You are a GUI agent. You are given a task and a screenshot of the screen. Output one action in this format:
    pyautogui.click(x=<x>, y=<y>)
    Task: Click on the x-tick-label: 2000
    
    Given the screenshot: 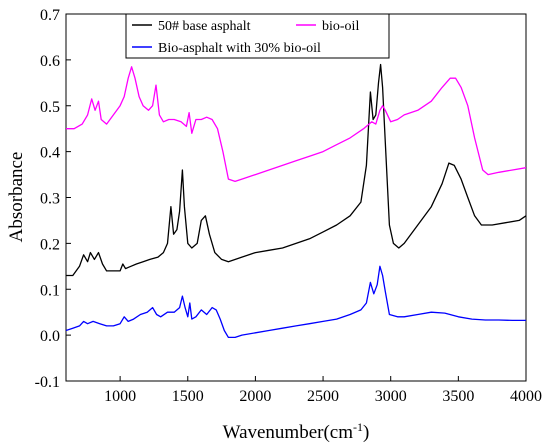 What is the action you would take?
    pyautogui.click(x=255, y=396)
    